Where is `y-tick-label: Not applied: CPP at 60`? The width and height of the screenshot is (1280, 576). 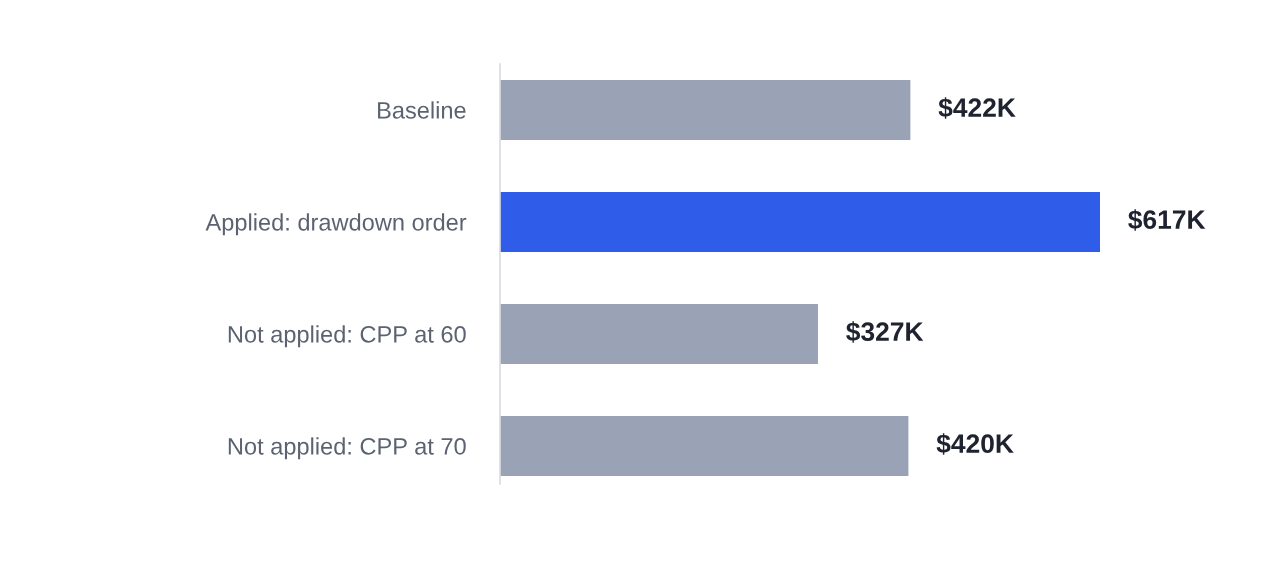 y-tick-label: Not applied: CPP at 60 is located at coordinates (347, 336).